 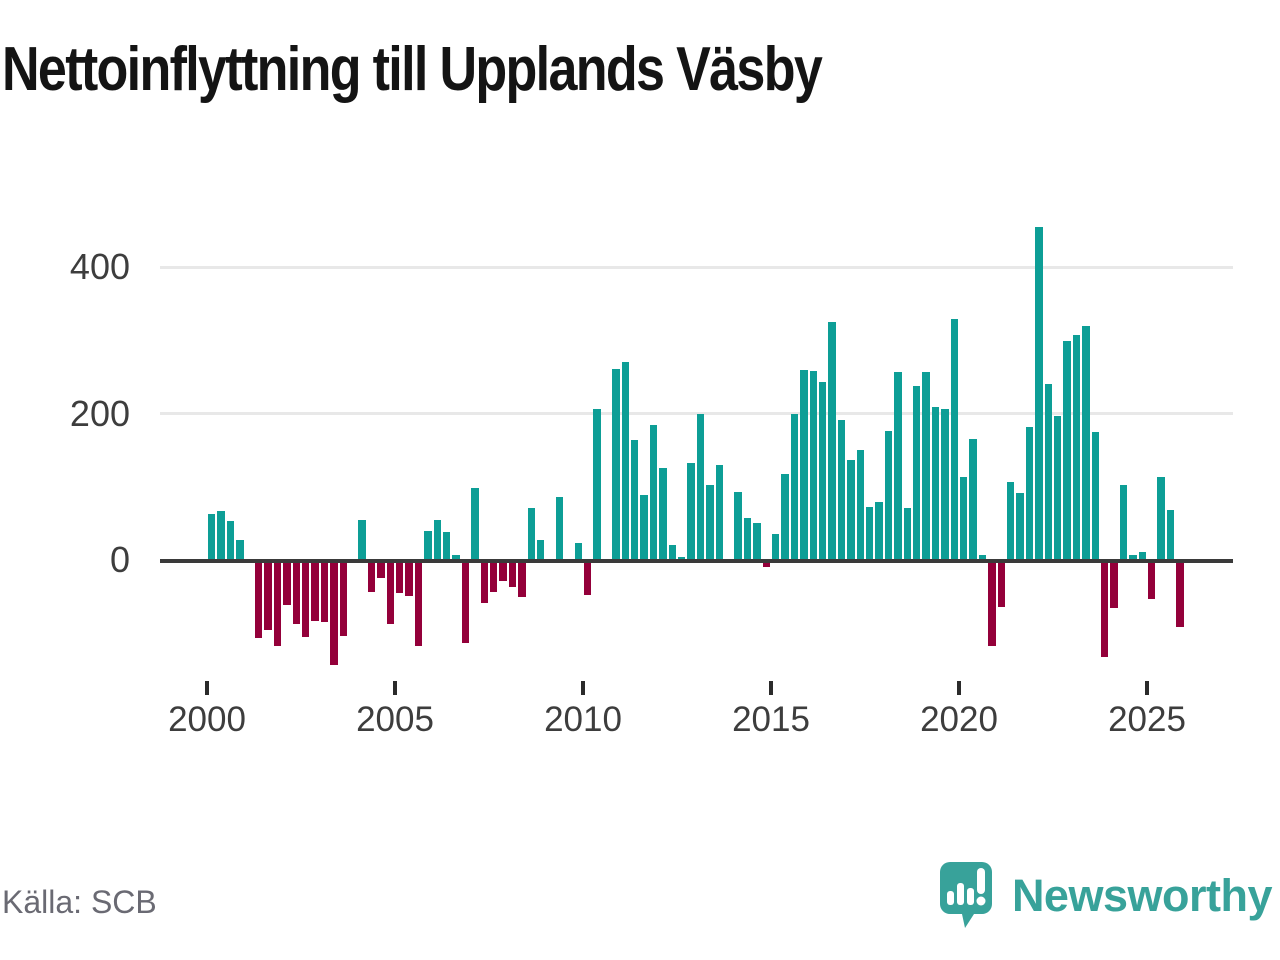 I want to click on newsworthy-logo: Newsworthy, so click(x=1105, y=896).